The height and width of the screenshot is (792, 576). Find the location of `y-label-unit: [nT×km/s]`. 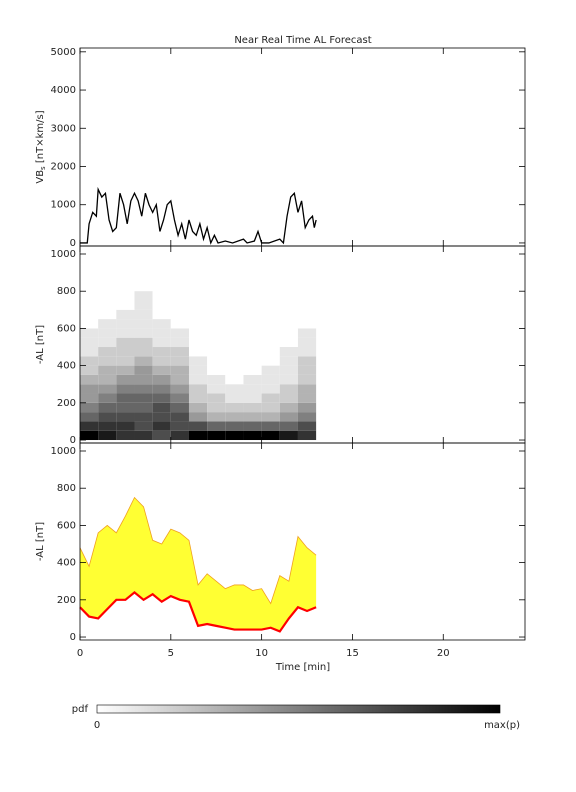

y-label-unit: [nT×km/s] is located at coordinates (40, 138).